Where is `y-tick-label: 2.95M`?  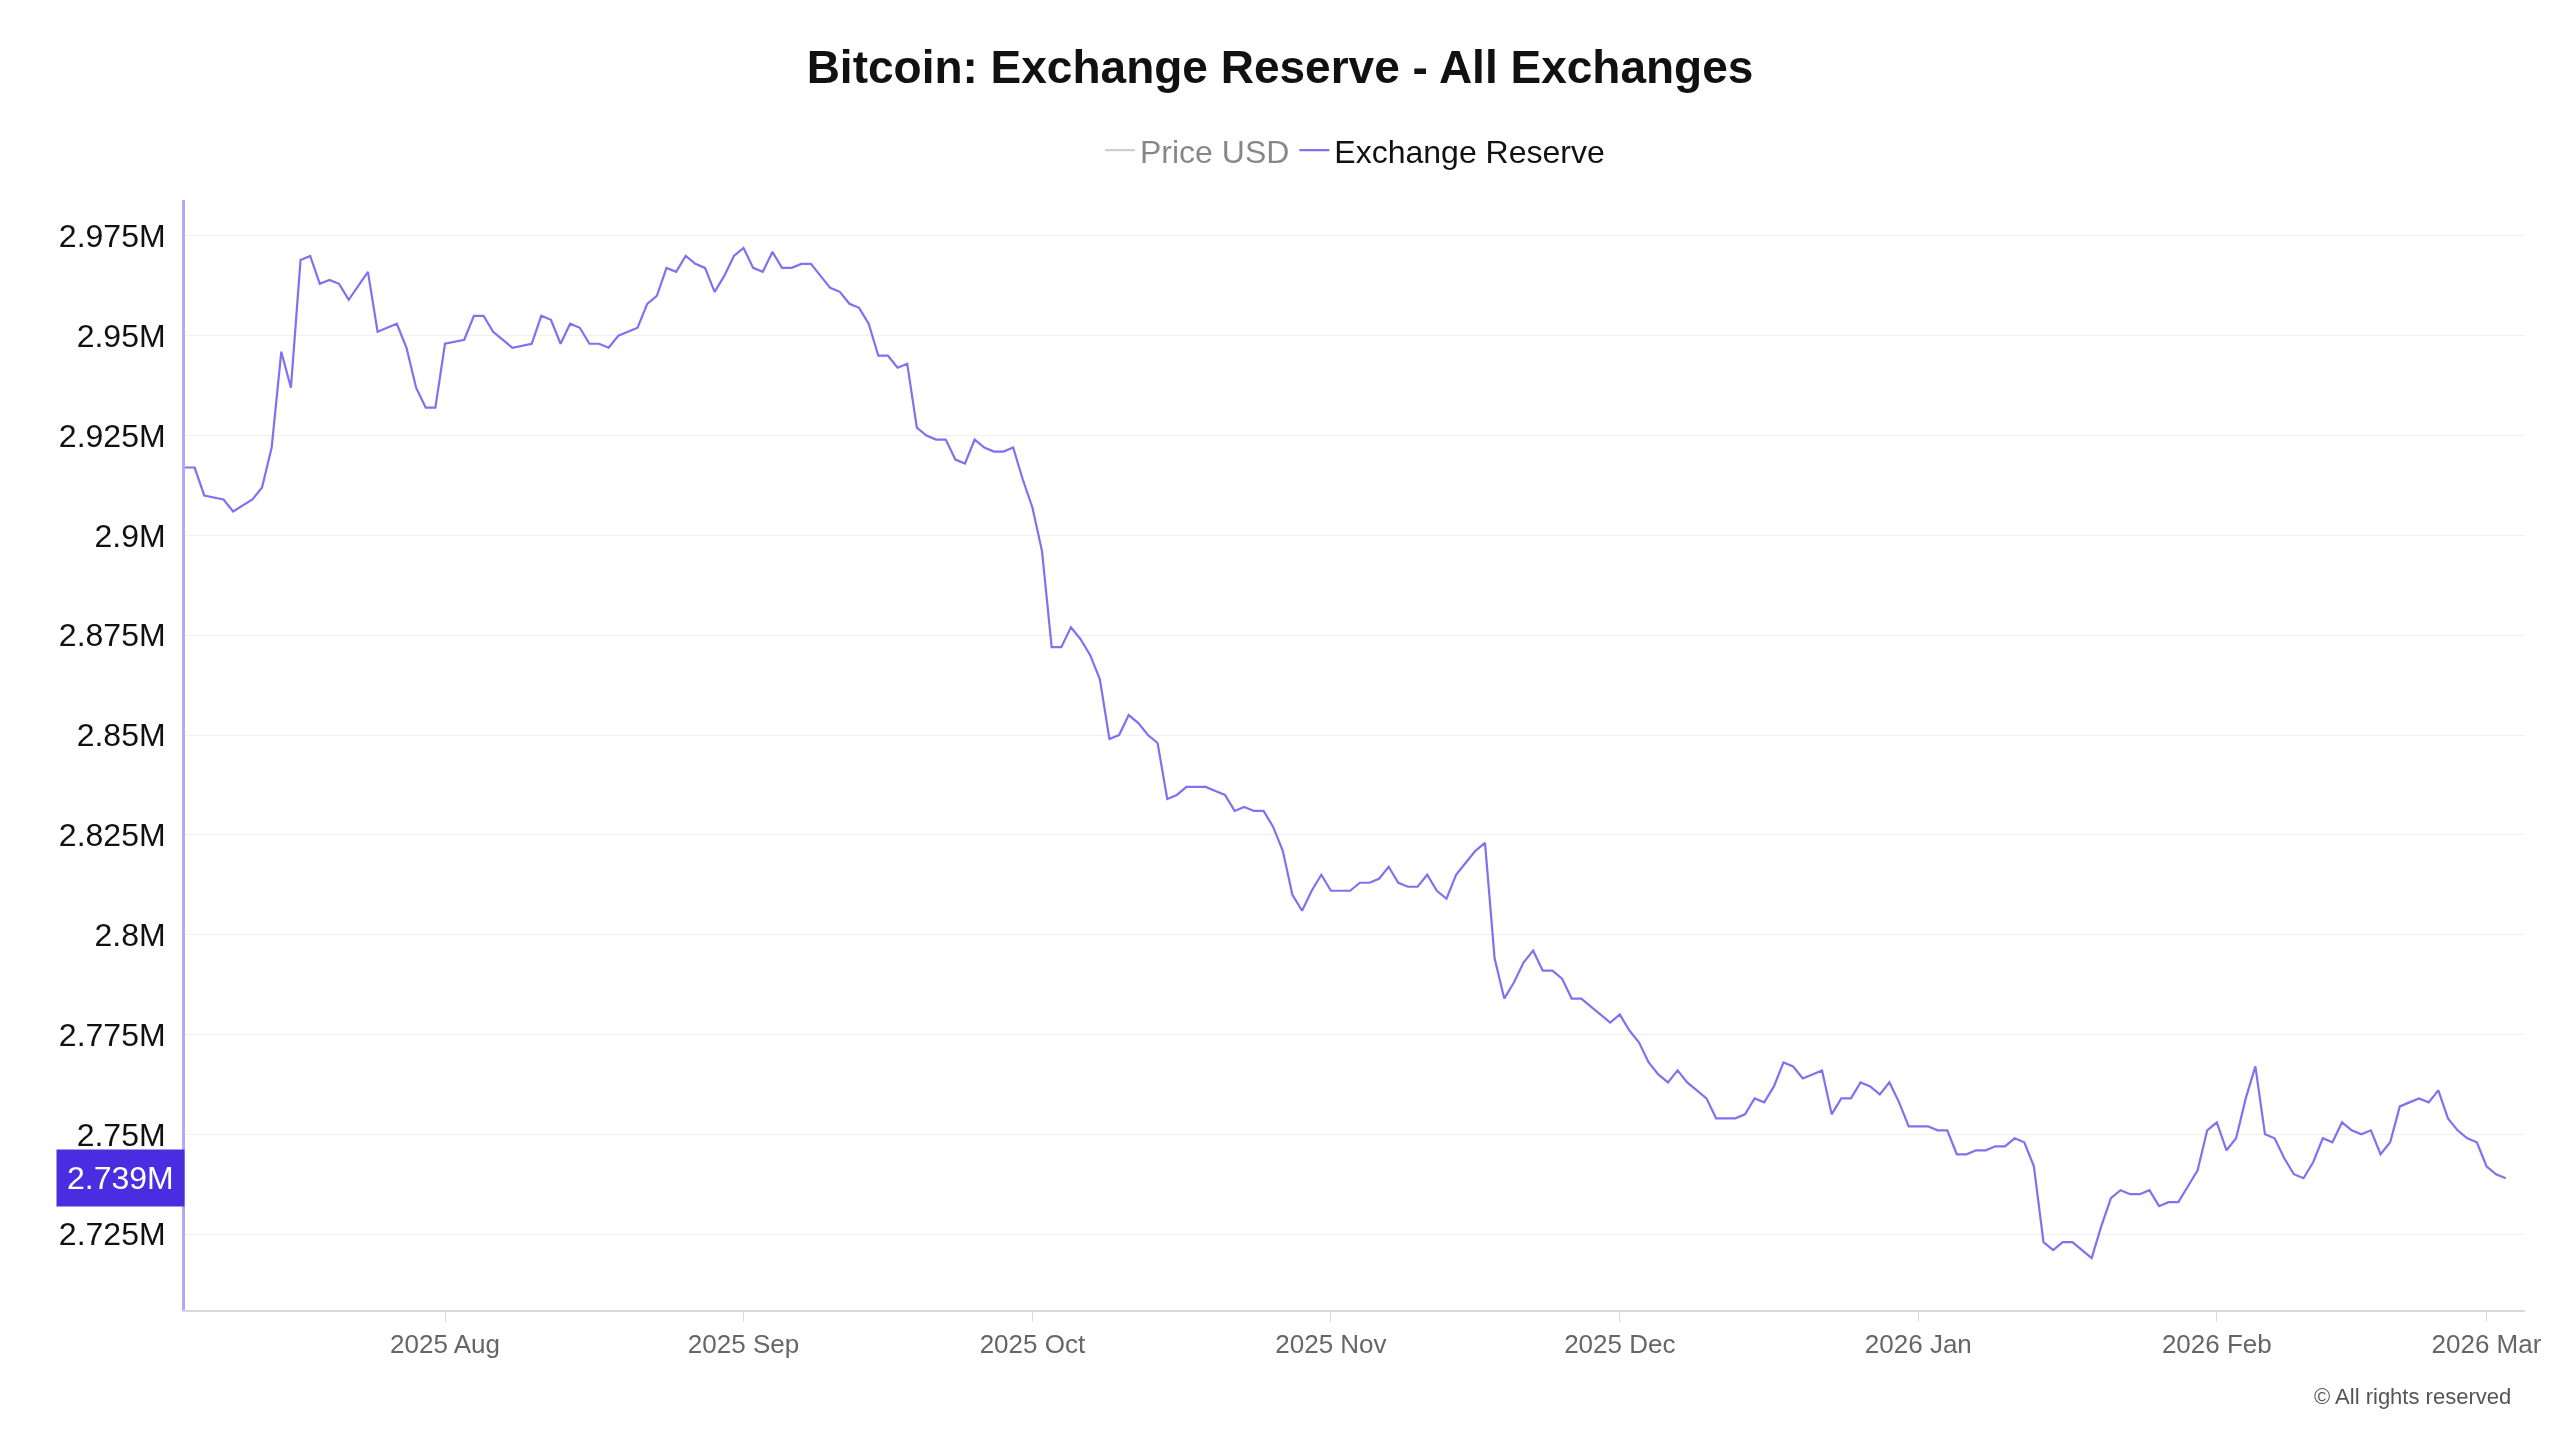
y-tick-label: 2.95M is located at coordinates (121, 335).